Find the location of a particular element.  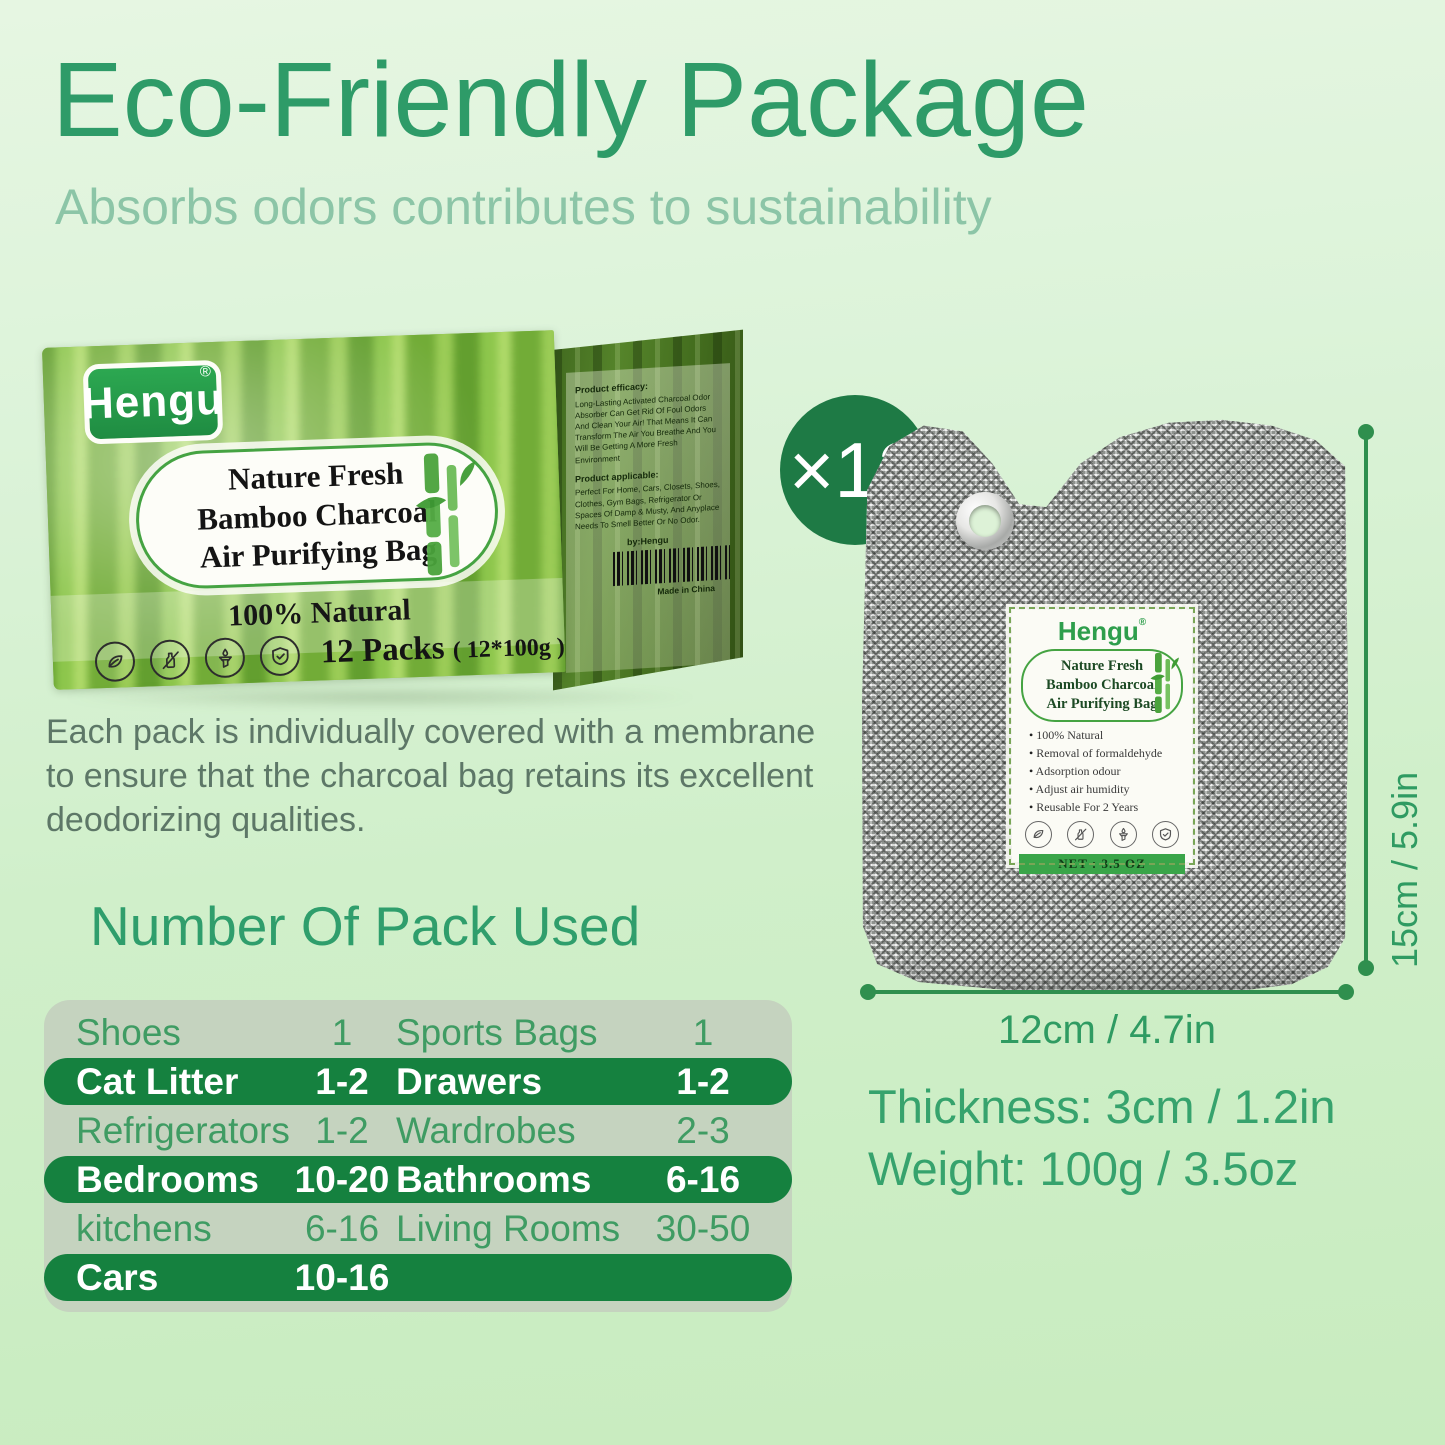

table-row: Cars 10-16 is located at coordinates (418, 1277).